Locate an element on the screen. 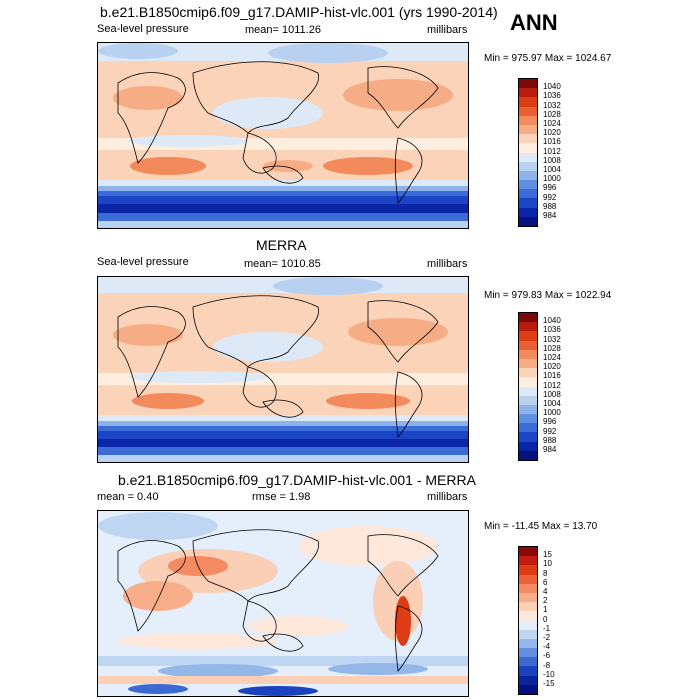  panel2-title: MERRA is located at coordinates (281, 245).